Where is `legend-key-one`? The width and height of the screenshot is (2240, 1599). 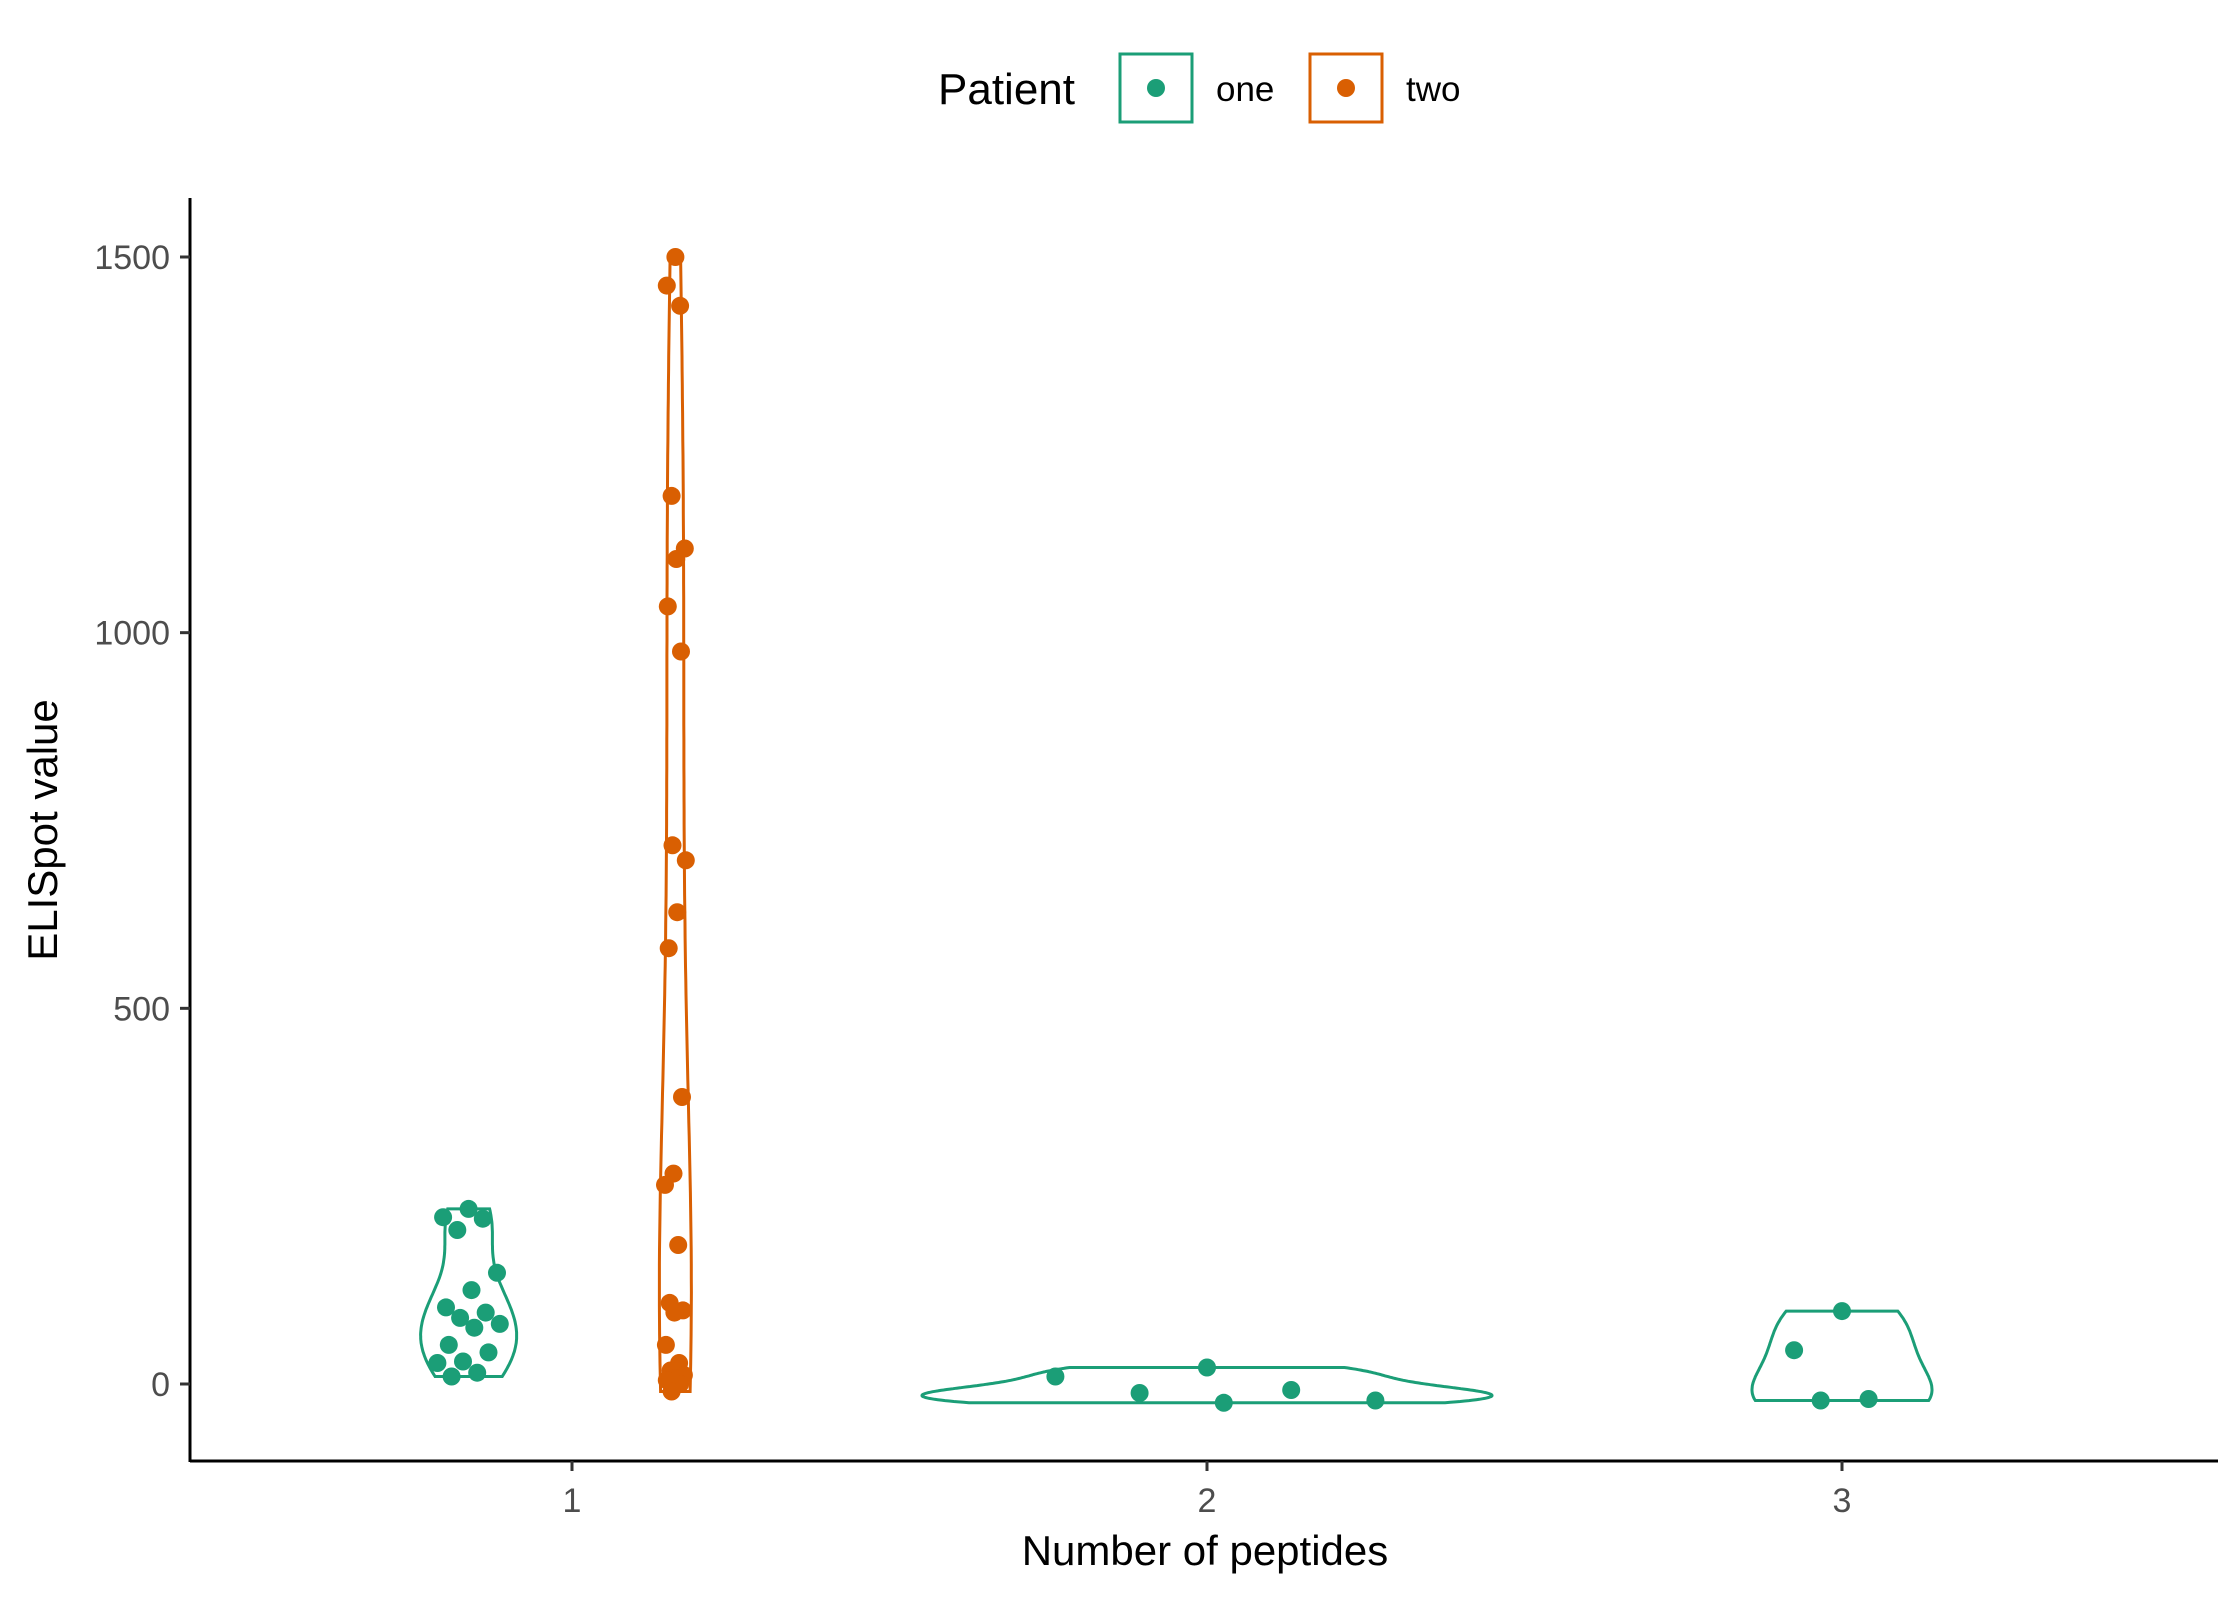 legend-key-one is located at coordinates (1156, 88).